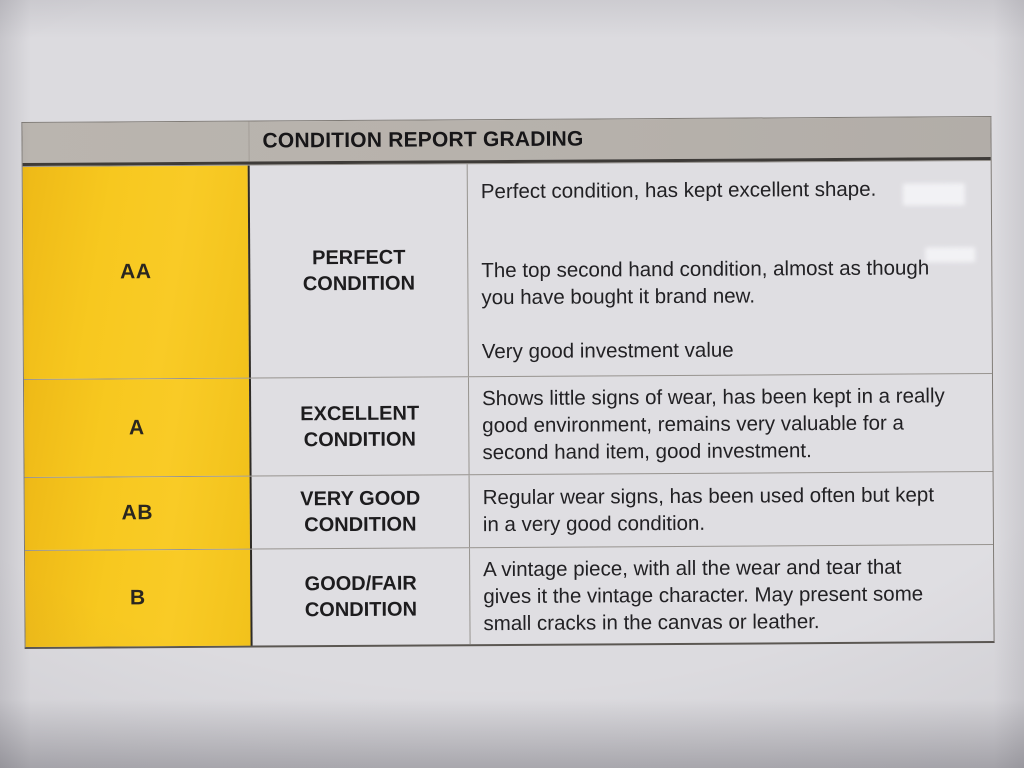  Describe the element at coordinates (137, 427) in the screenshot. I see `grade-cell: A` at that location.